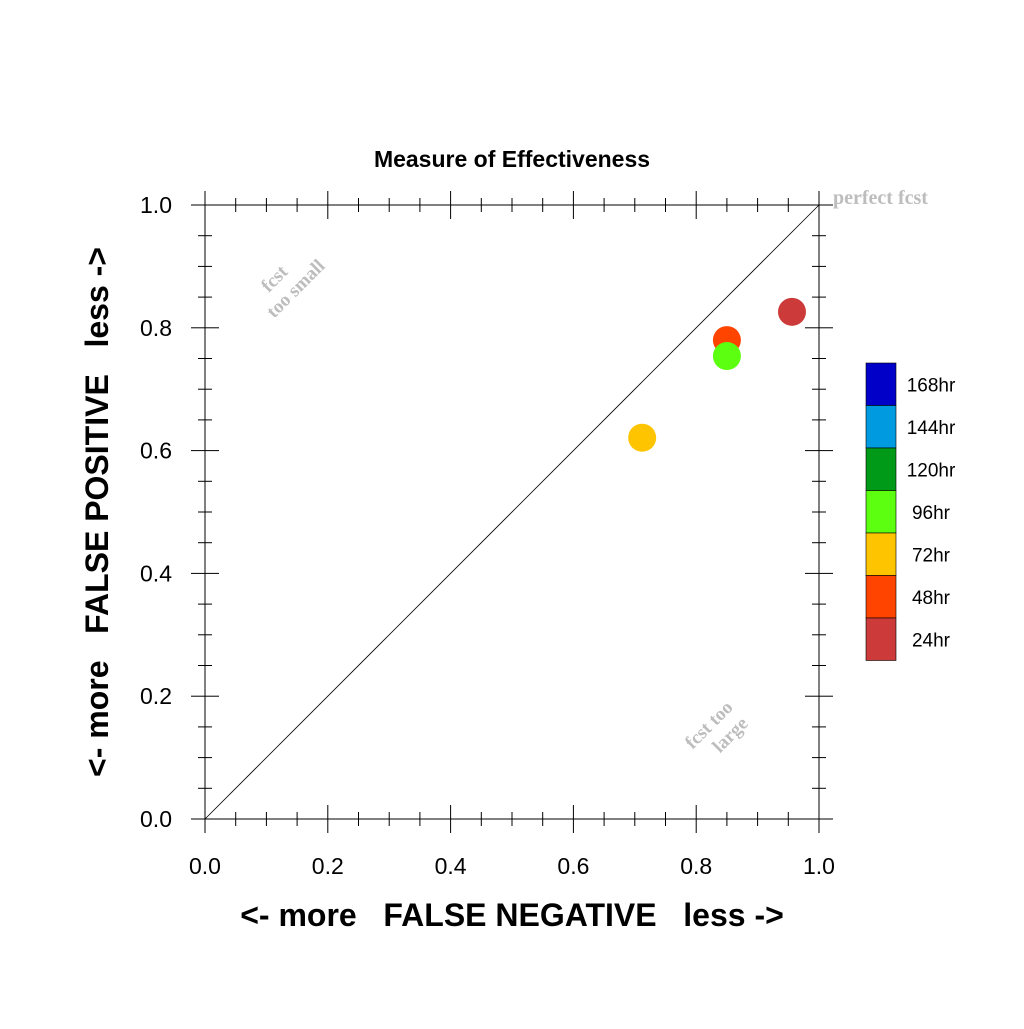  I want to click on x-tick-label: 0.4, so click(451, 866).